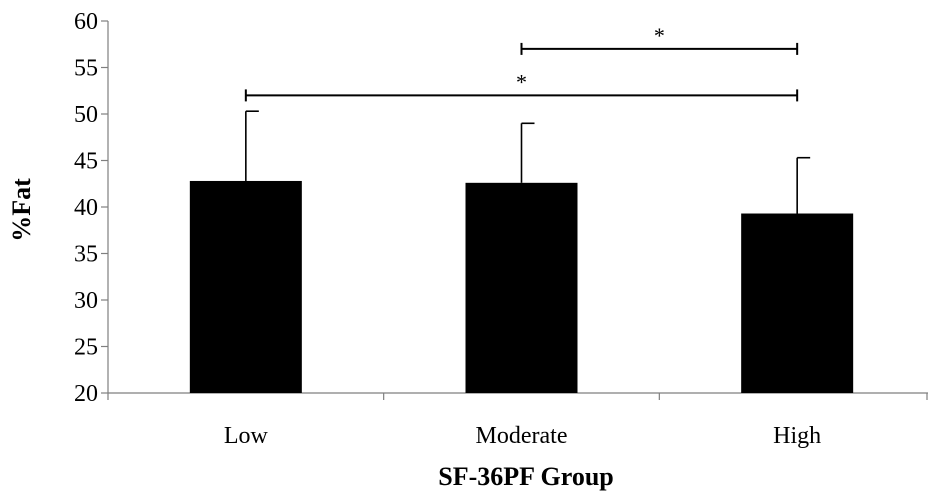  I want to click on y-tick-label: 25, so click(86, 348).